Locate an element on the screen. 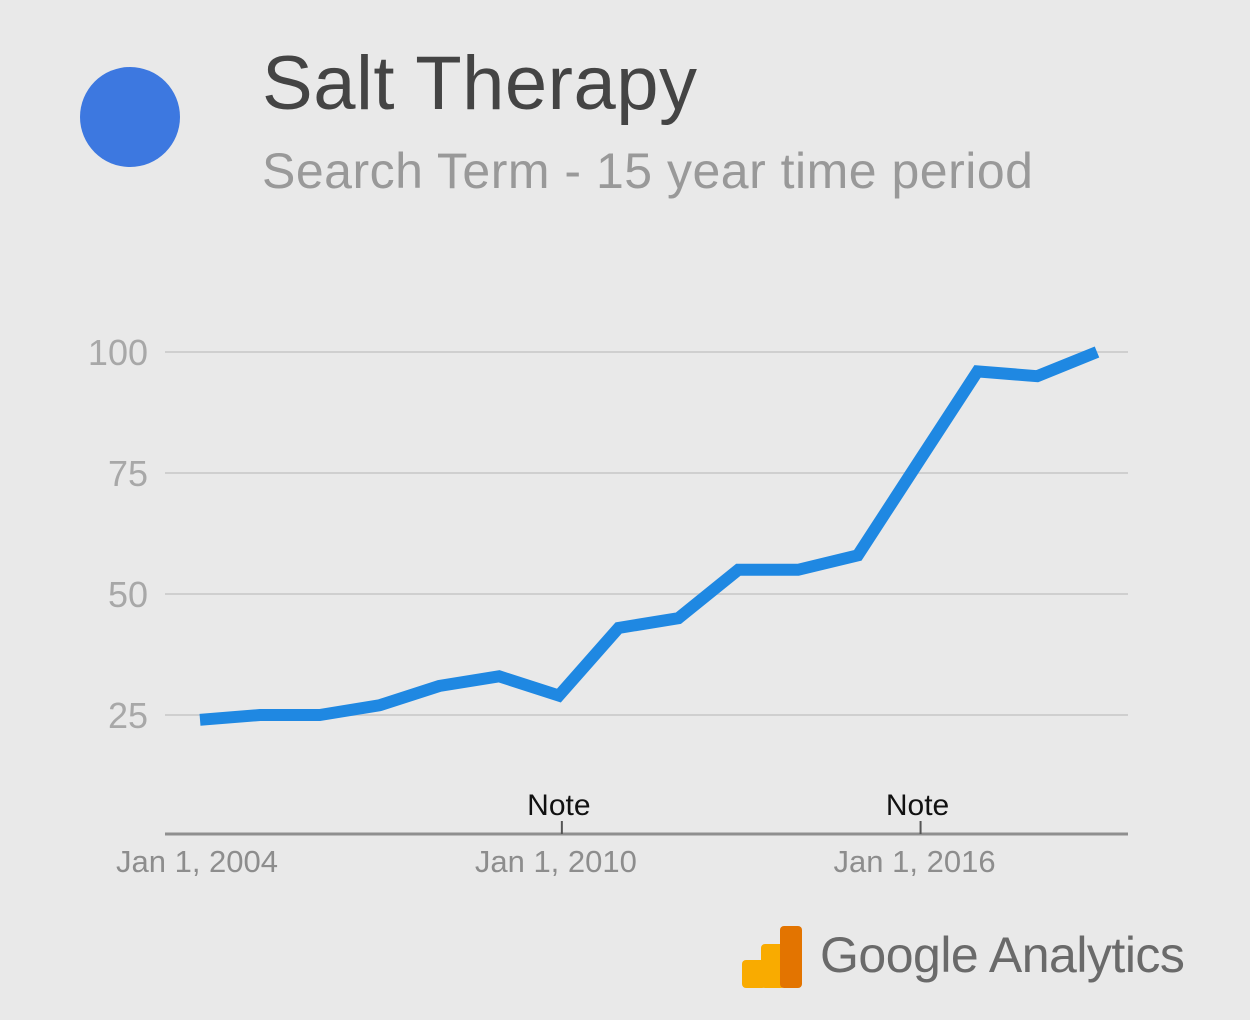 Image resolution: width=1250 pixels, height=1020 pixels. y-tick-label: 25 is located at coordinates (128, 715).